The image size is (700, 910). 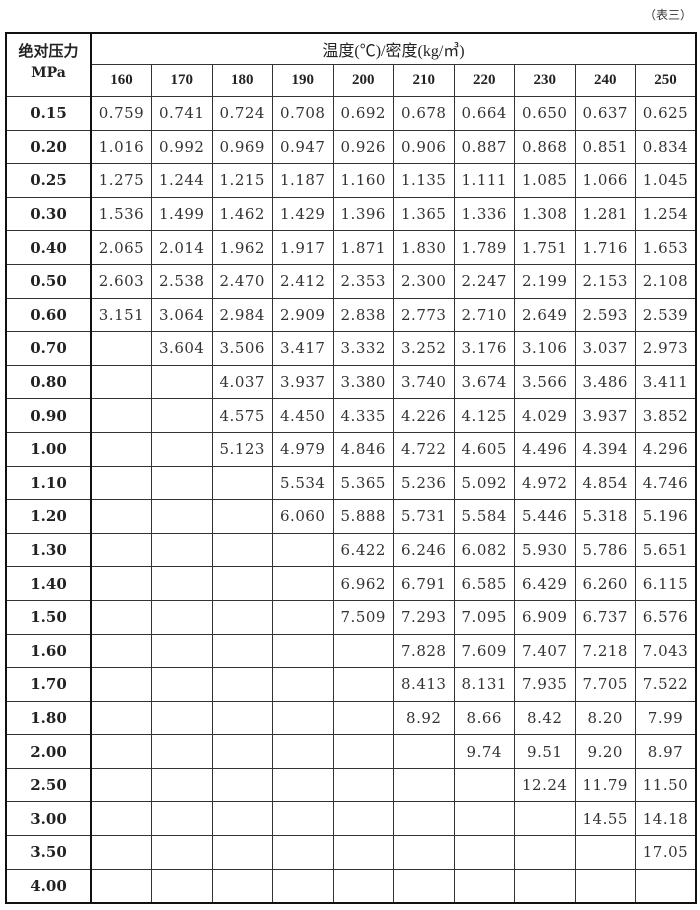 I want to click on density-cell: 0.650, so click(x=545, y=113).